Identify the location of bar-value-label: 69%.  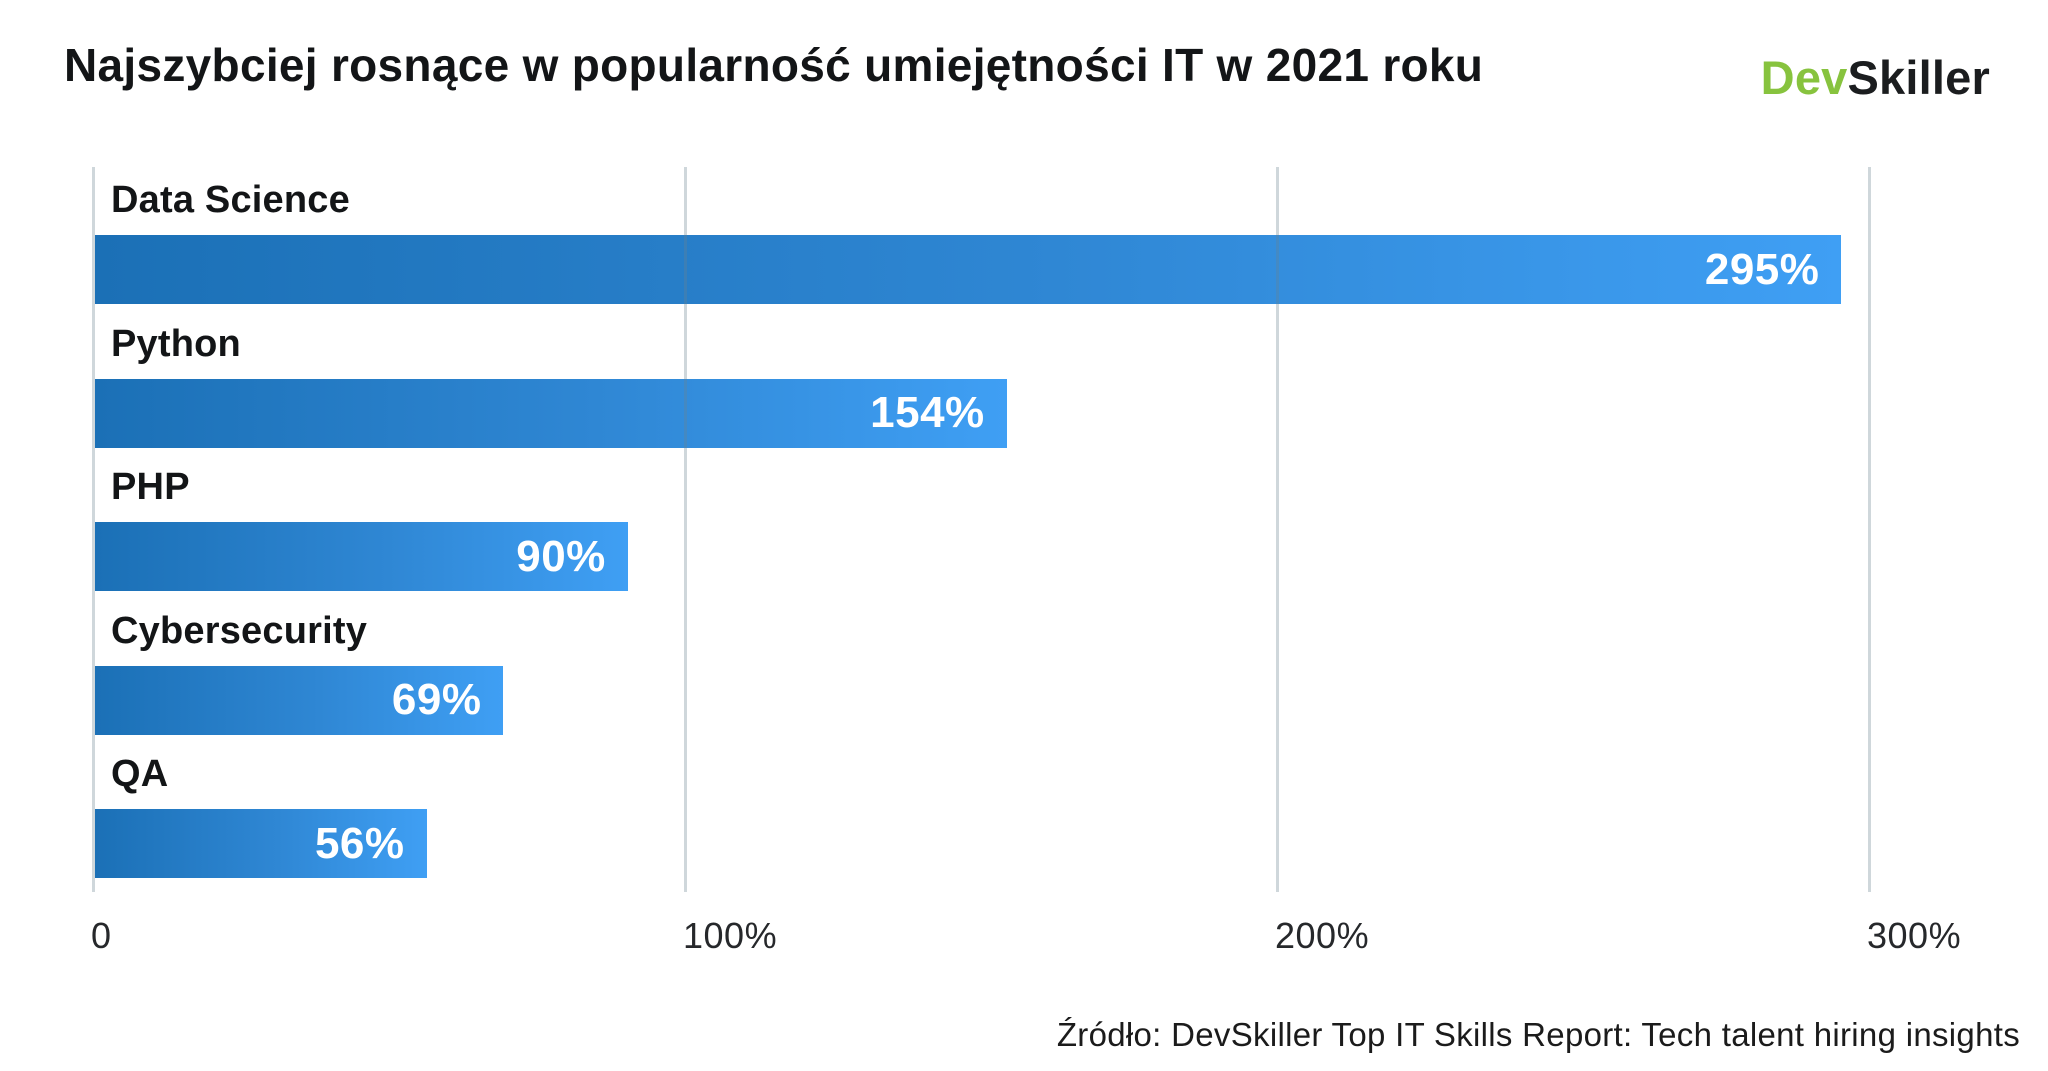
(436, 700).